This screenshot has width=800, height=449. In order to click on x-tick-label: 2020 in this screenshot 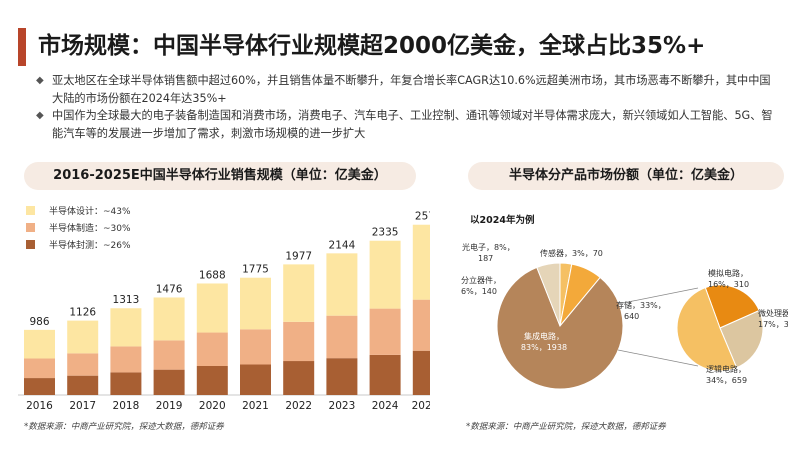, I will do `click(212, 406)`.